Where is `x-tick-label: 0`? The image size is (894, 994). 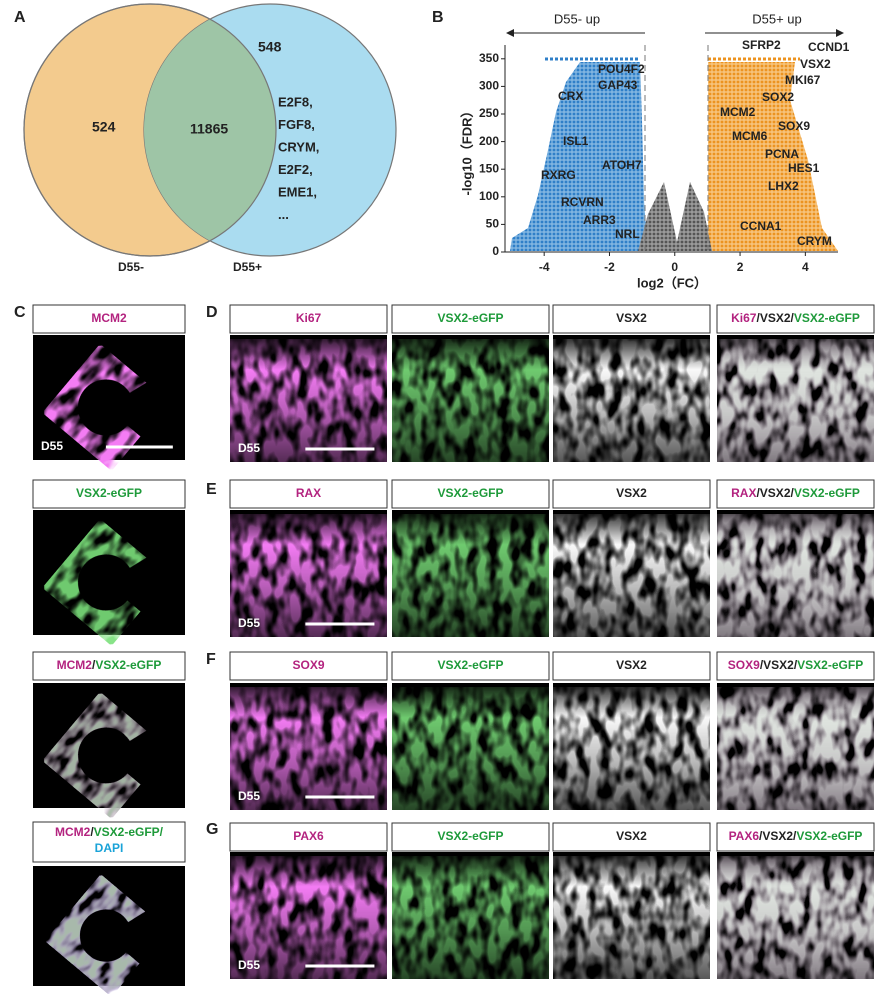 x-tick-label: 0 is located at coordinates (674, 267).